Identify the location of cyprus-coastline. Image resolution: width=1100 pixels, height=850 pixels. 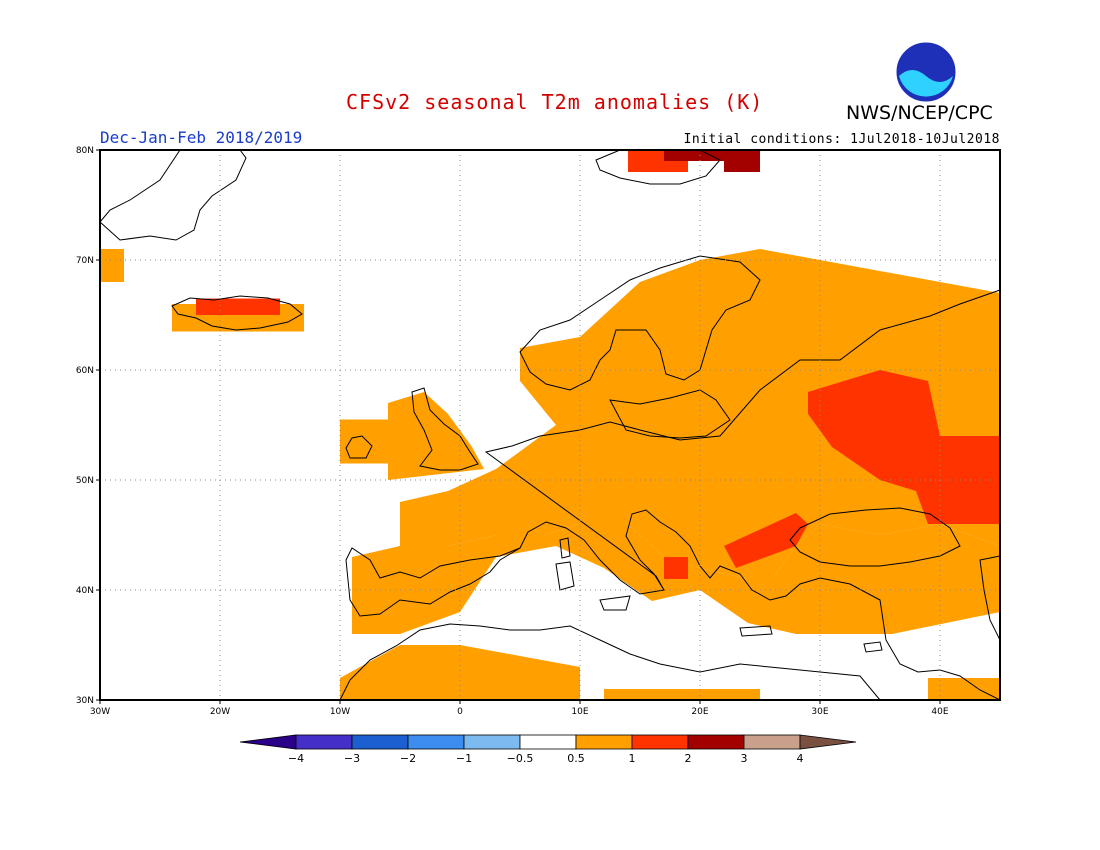
(873, 647).